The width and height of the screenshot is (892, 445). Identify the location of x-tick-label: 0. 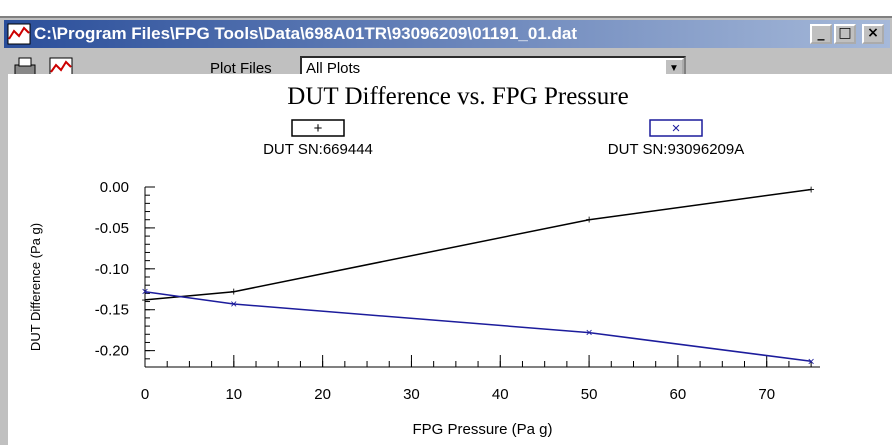
(145, 394).